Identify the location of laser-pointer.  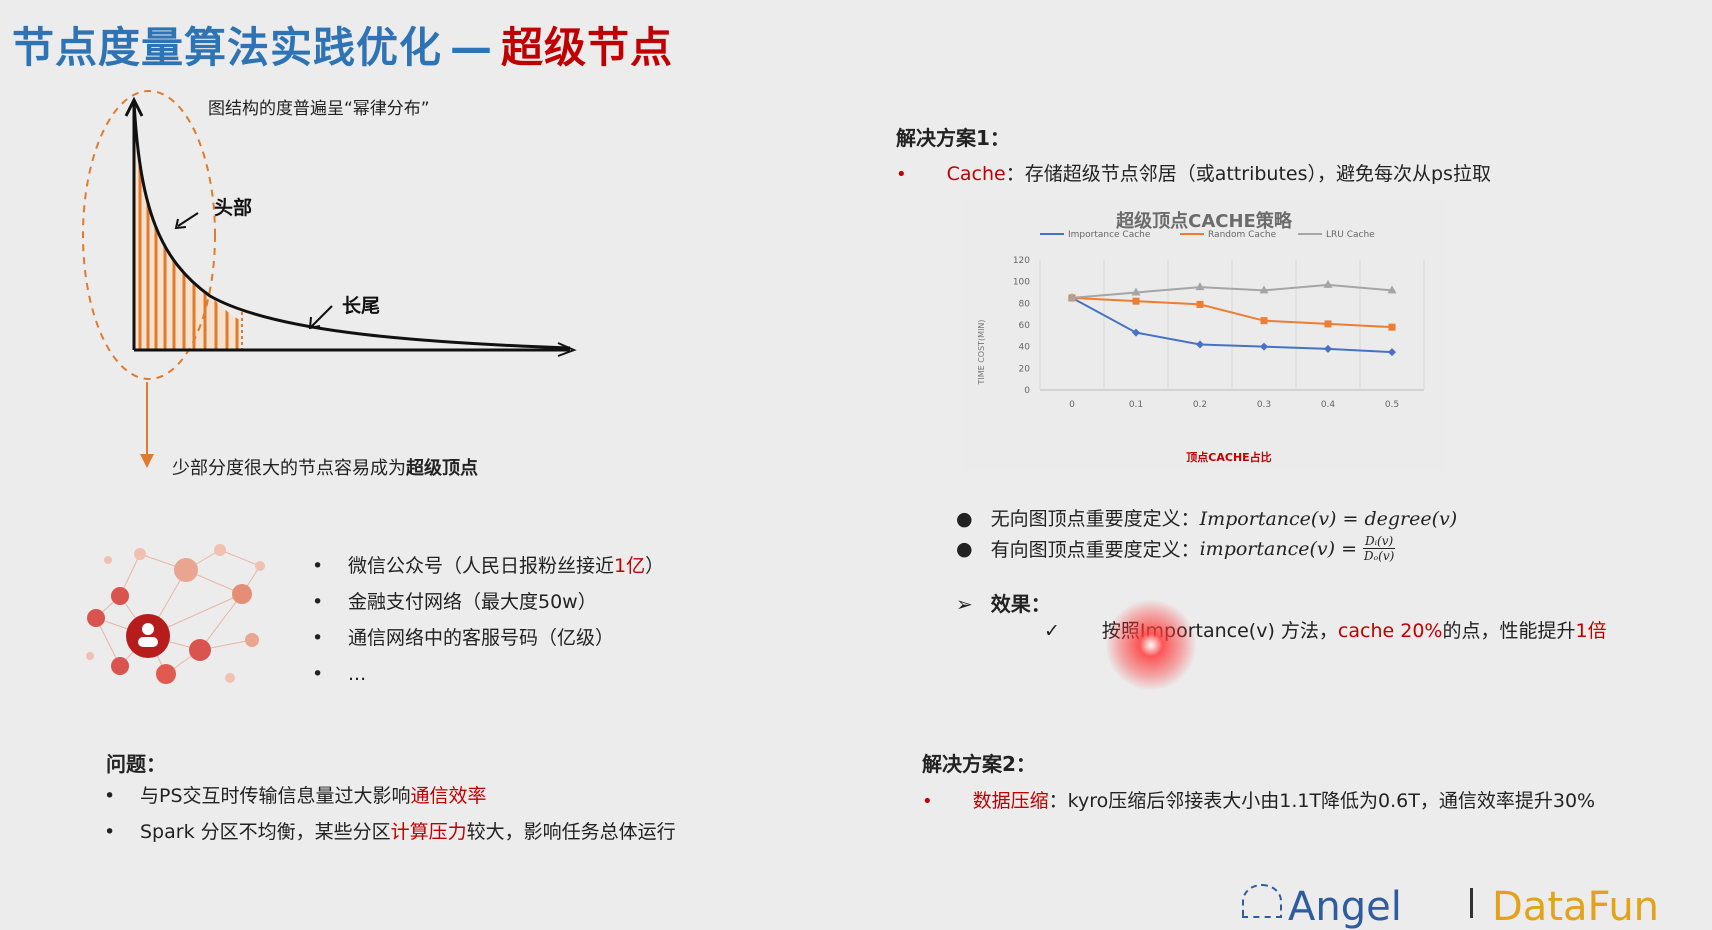
(1151, 645).